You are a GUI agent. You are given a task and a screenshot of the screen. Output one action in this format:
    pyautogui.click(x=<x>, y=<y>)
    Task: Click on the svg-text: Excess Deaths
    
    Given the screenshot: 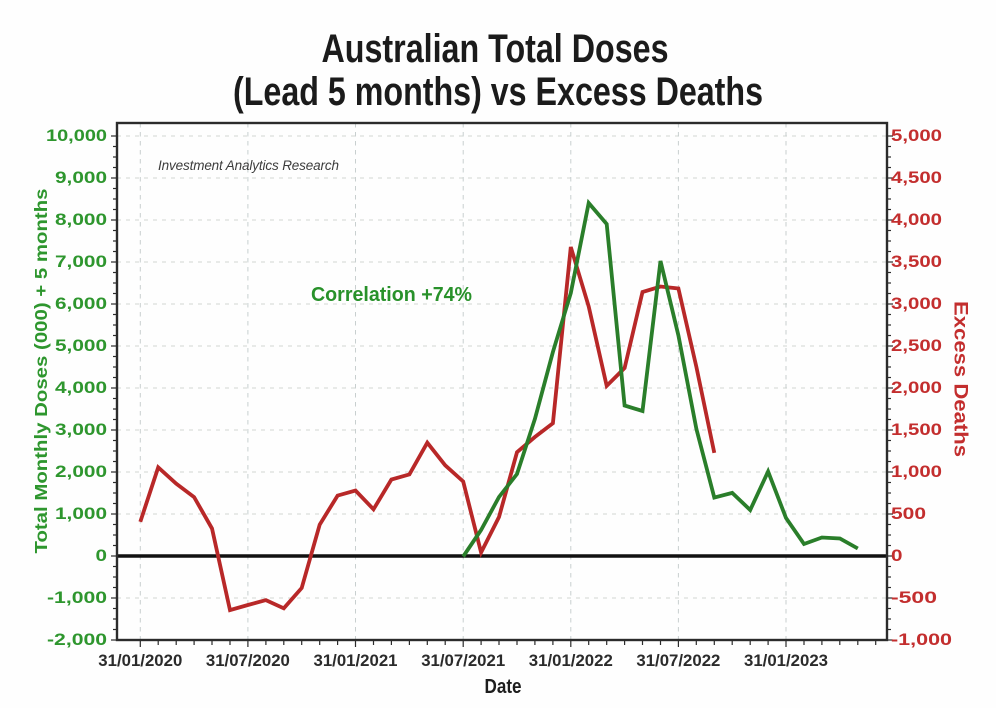 What is the action you would take?
    pyautogui.click(x=961, y=379)
    